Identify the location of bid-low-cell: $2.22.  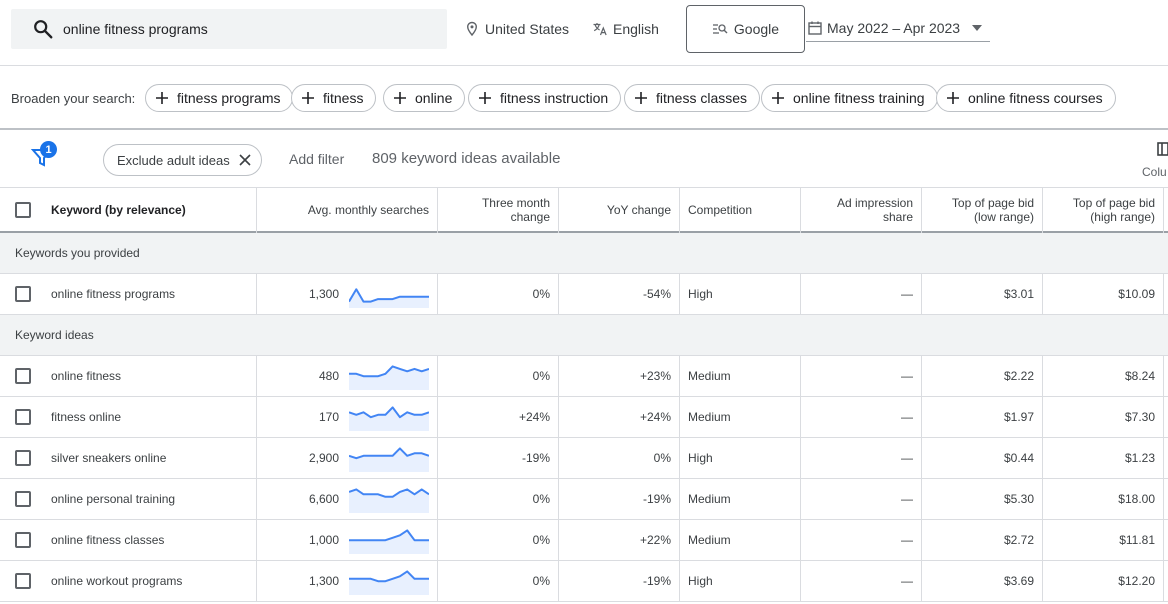
(1018, 376).